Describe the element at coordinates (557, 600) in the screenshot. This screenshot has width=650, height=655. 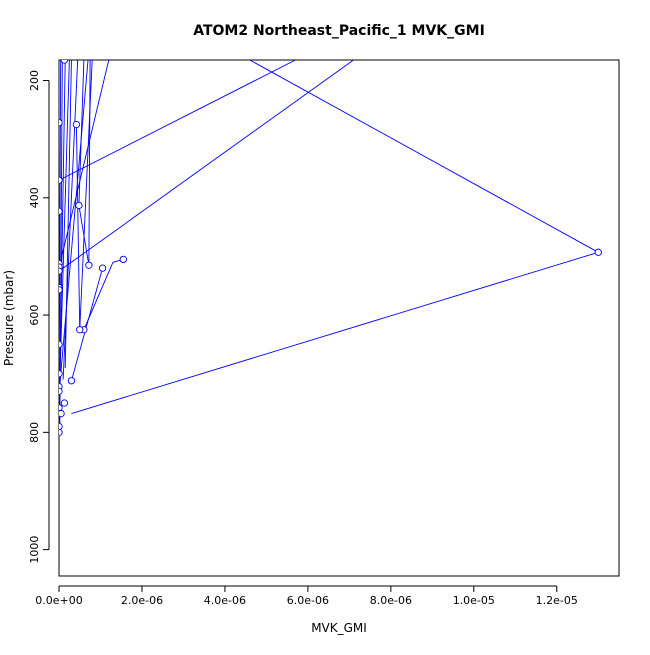
I see `x-tick-label: 1.2e-05` at that location.